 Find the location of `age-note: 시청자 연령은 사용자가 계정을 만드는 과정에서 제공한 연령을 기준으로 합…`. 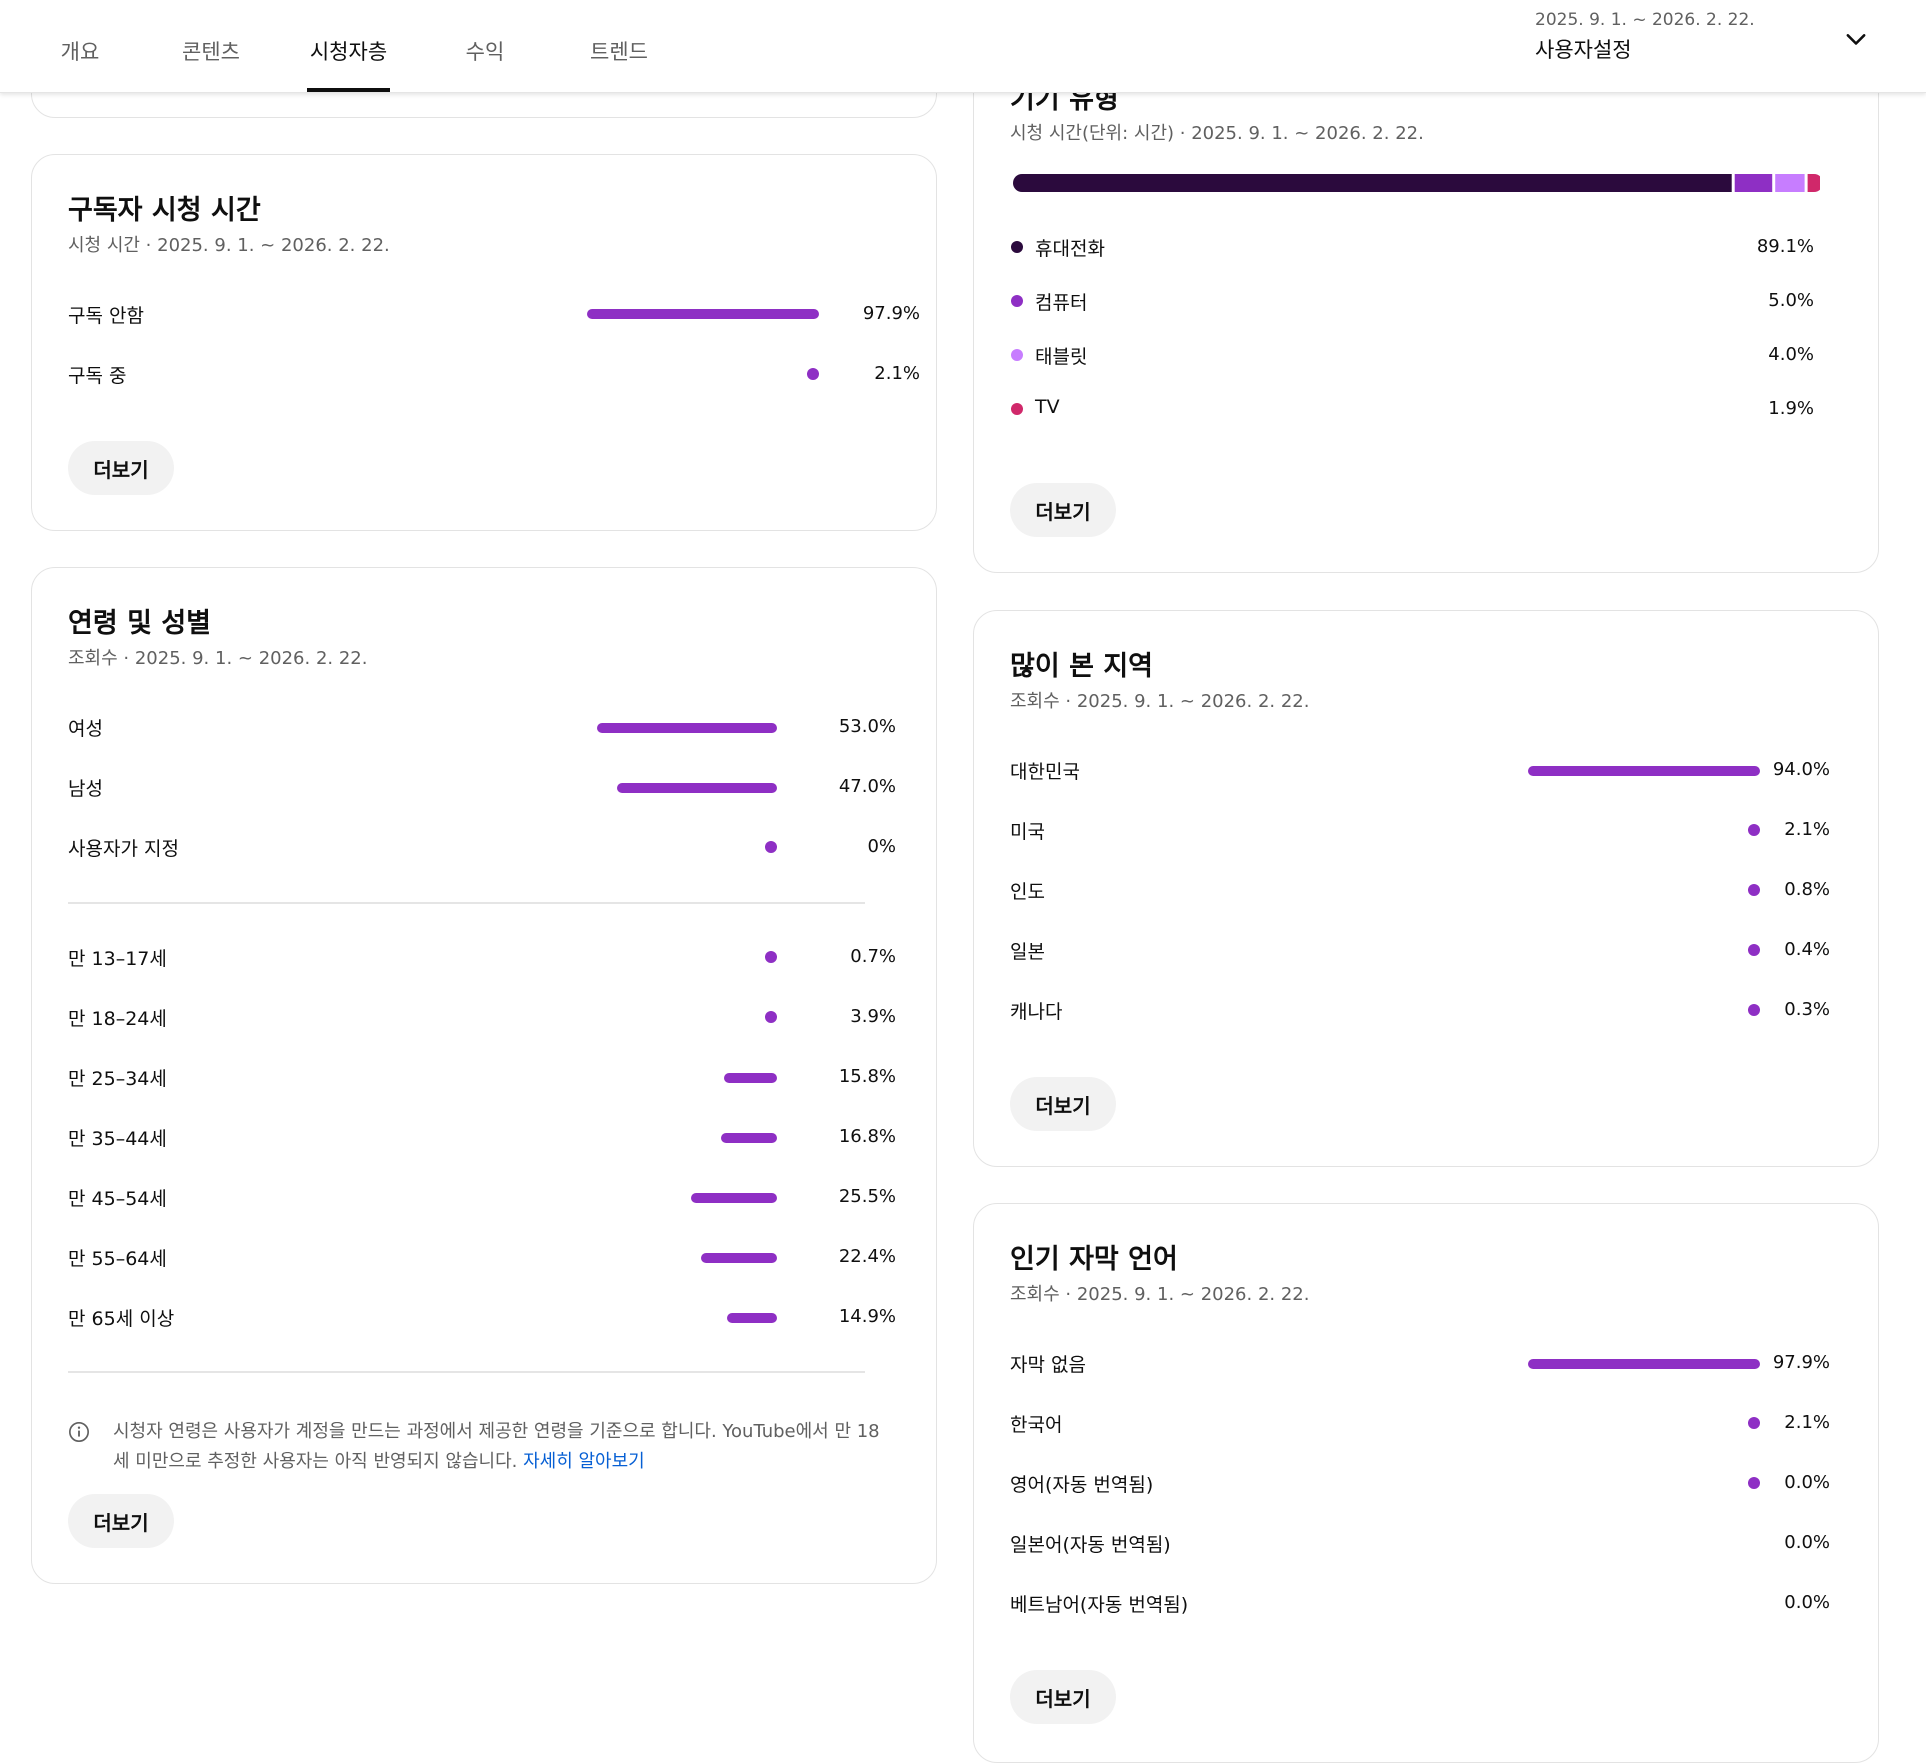

age-note: 시청자 연령은 사용자가 계정을 만드는 과정에서 제공한 연령을 기준으로 합… is located at coordinates (503, 1447).